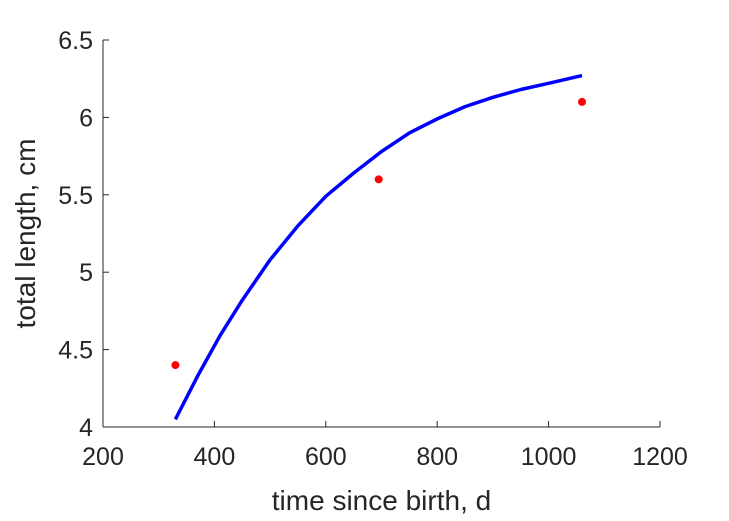  What do you see at coordinates (549, 457) in the screenshot?
I see `x-tick-label: 1000` at bounding box center [549, 457].